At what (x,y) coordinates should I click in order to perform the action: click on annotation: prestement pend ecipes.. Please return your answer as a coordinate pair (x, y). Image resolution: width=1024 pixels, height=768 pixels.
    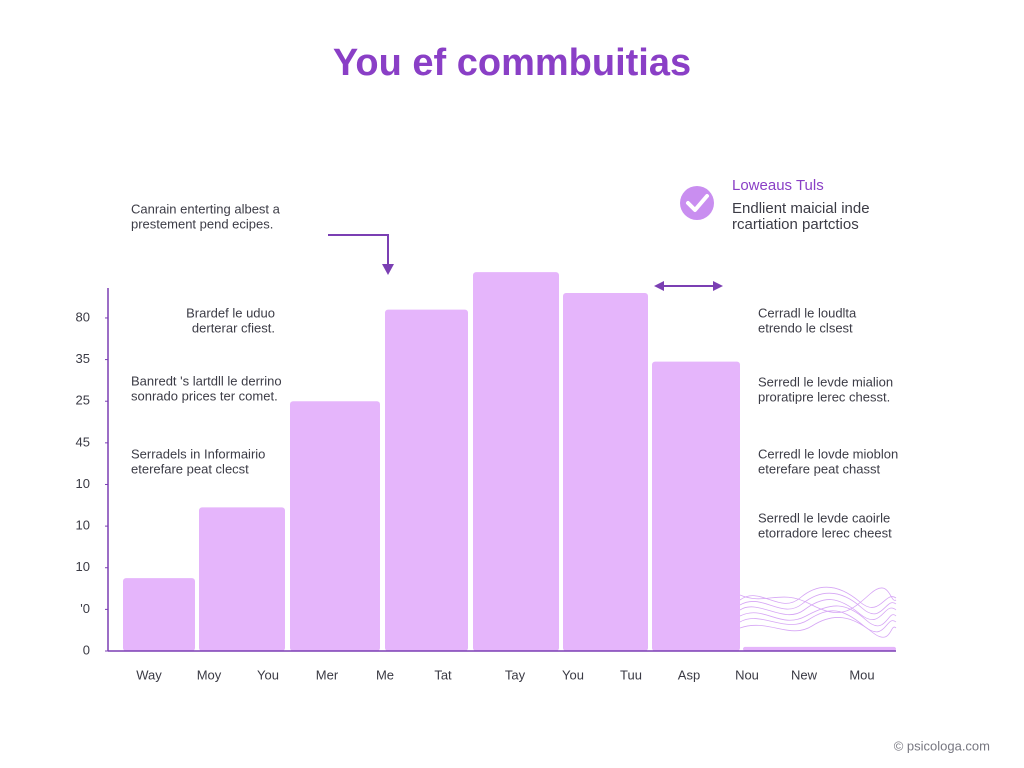
    Looking at the image, I should click on (202, 223).